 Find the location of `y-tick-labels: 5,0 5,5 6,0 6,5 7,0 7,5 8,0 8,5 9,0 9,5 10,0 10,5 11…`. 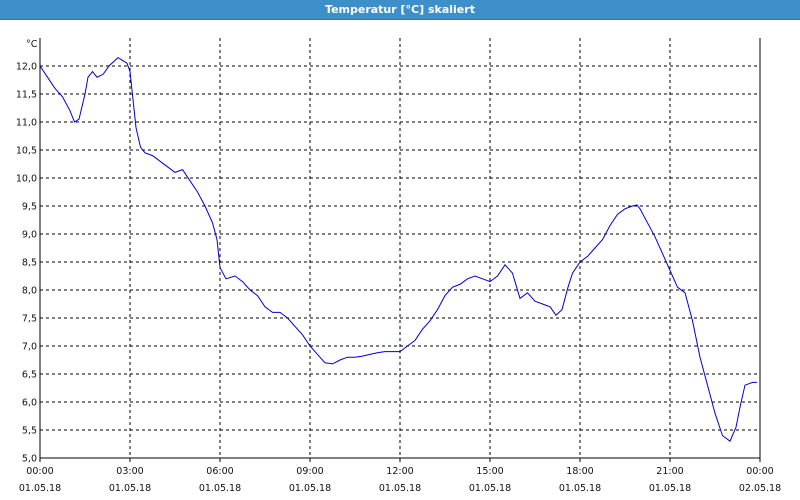

y-tick-labels: 5,0 5,5 6,0 6,5 7,0 7,5 8,0 8,5 9,0 9,5 10,0 10,5 11… is located at coordinates (26, 263).